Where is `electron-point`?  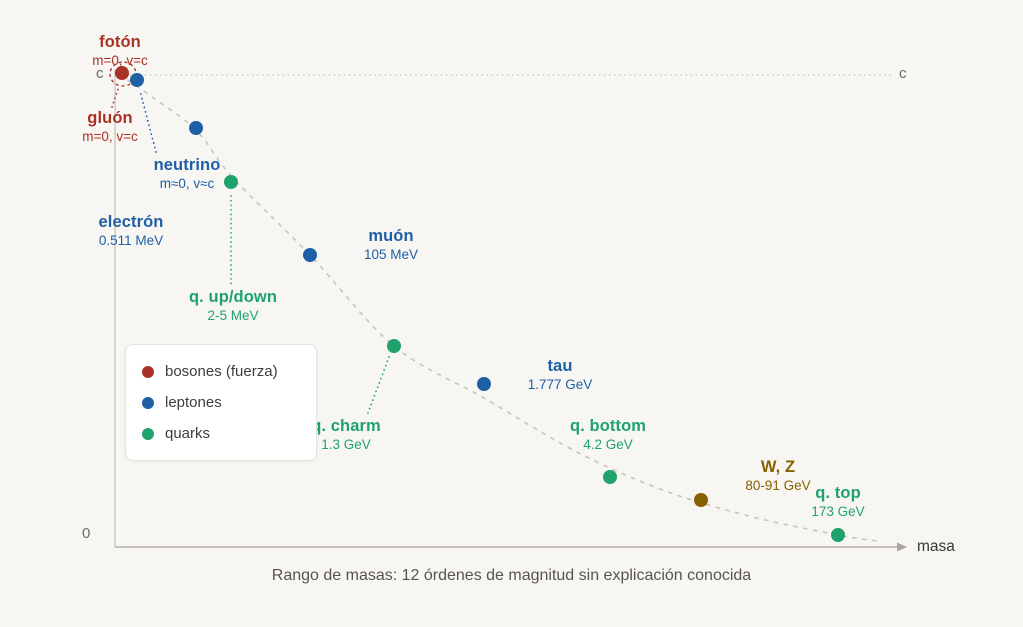 electron-point is located at coordinates (196, 128).